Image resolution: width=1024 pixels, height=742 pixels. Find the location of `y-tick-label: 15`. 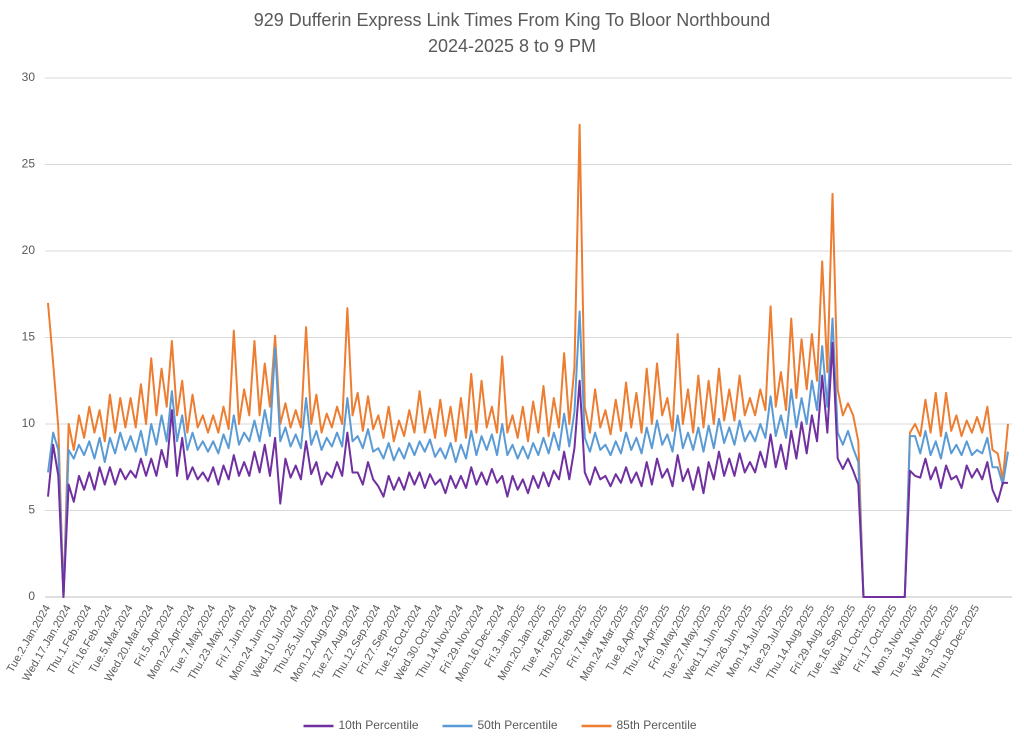

y-tick-label: 15 is located at coordinates (29, 337).